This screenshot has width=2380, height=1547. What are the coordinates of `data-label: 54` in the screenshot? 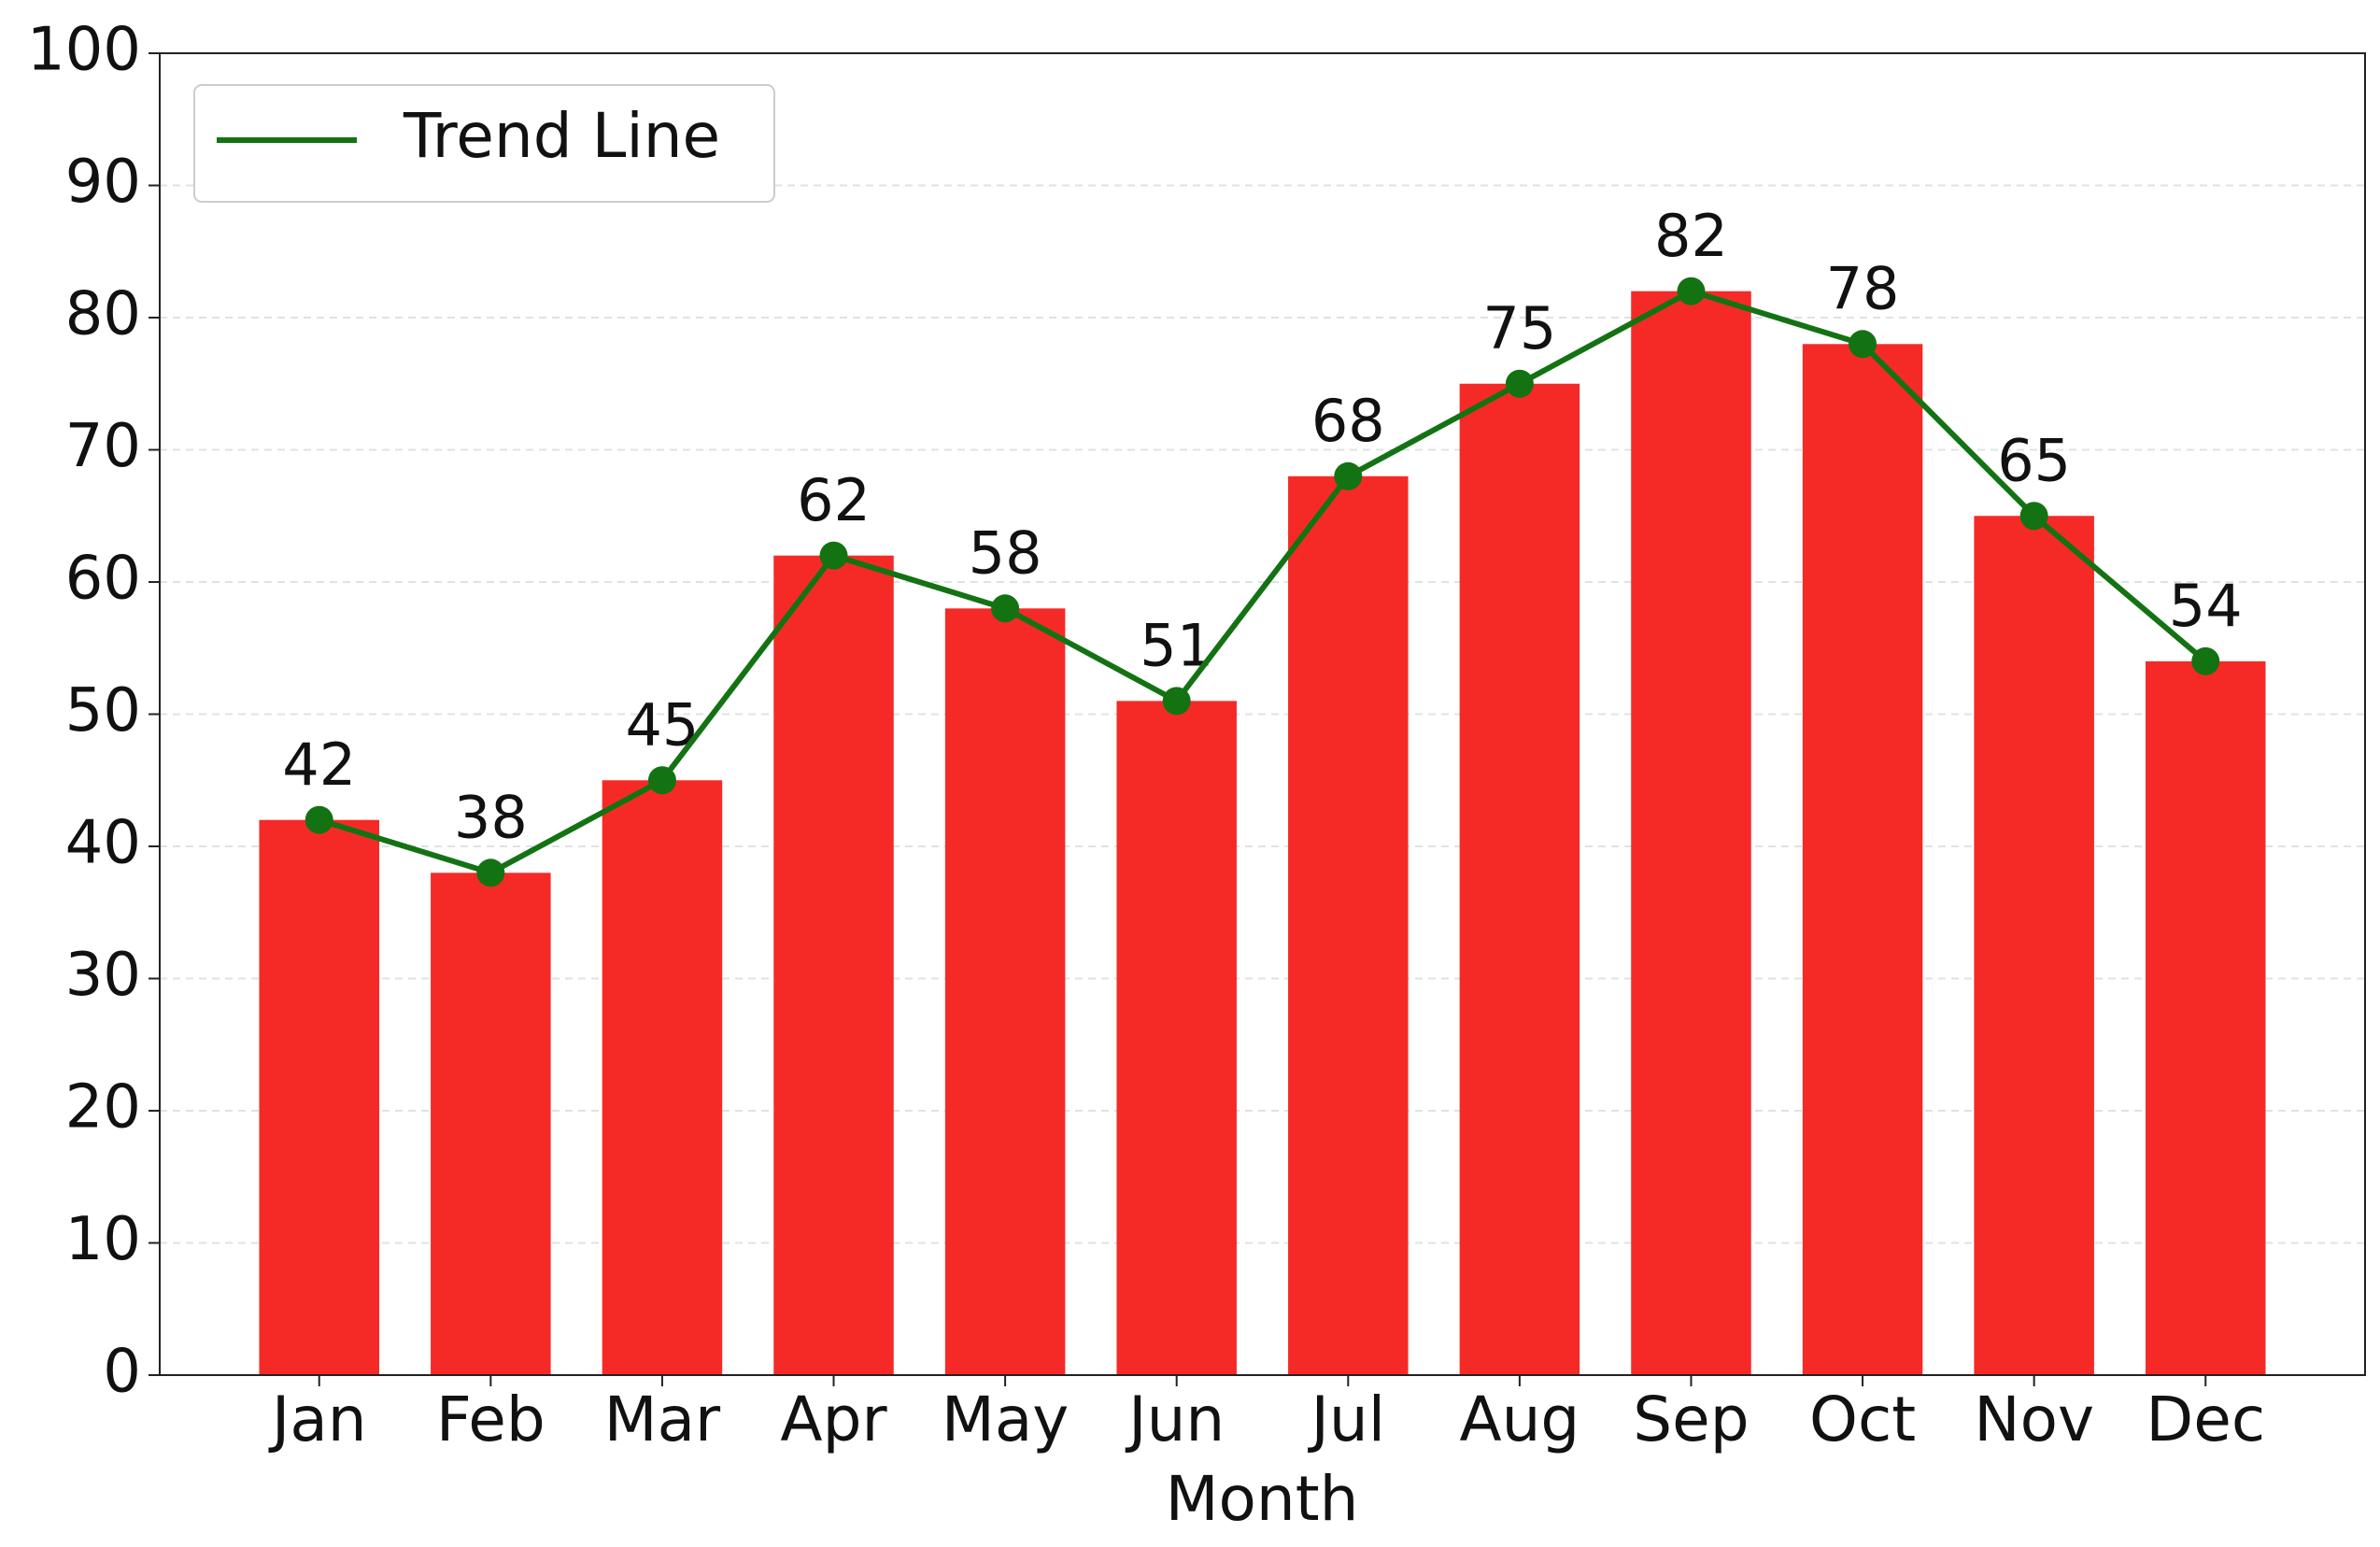 It's located at (2206, 606).